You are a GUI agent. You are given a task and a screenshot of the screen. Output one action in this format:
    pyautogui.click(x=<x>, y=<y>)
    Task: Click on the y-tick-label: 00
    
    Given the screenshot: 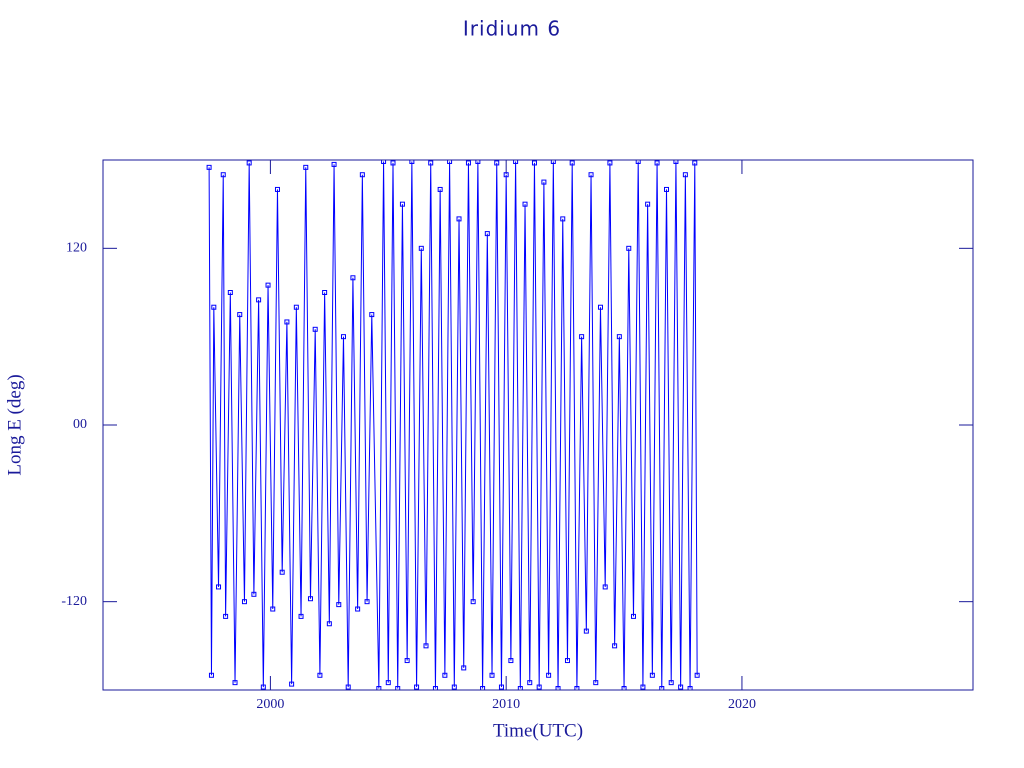 What is the action you would take?
    pyautogui.click(x=80, y=424)
    